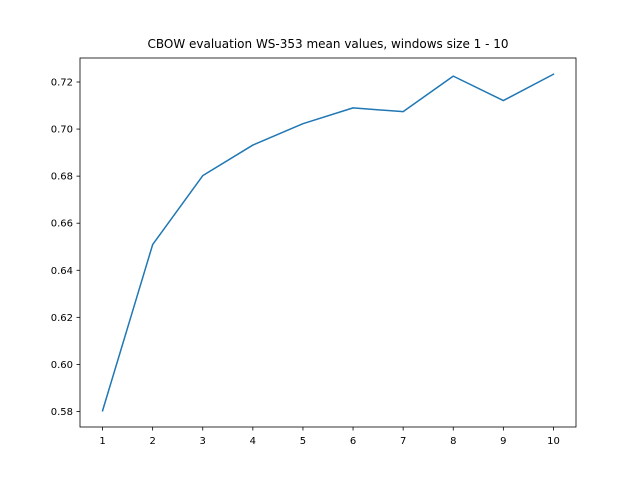  I want to click on x-tick-label: 4, so click(253, 441).